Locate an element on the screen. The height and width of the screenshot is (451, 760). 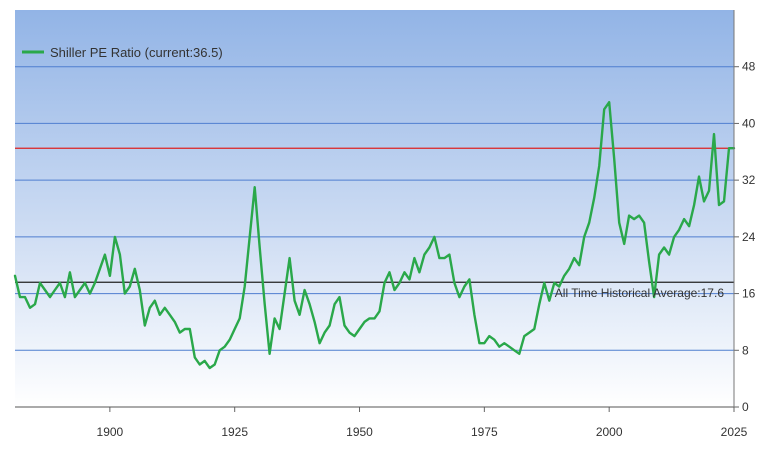
x-tick-label-1925: 1925 is located at coordinates (234, 432).